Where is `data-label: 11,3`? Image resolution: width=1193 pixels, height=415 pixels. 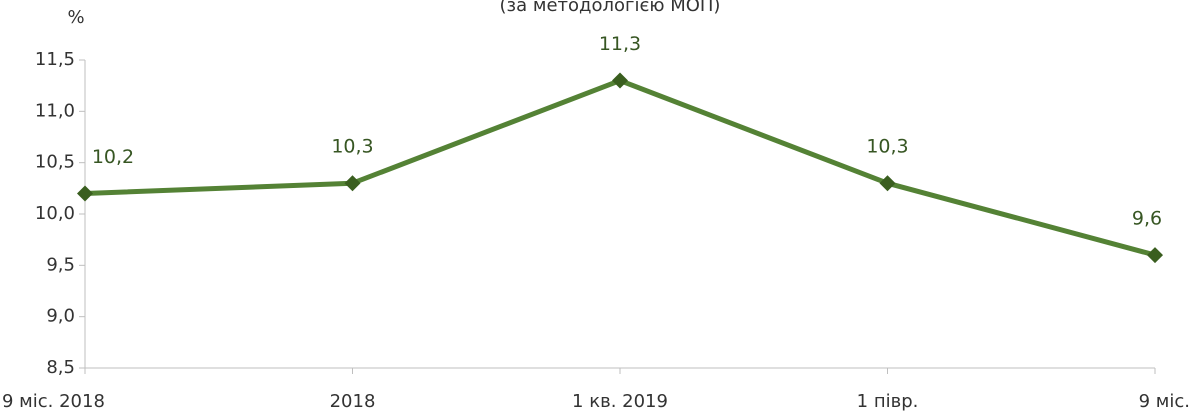
data-label: 11,3 is located at coordinates (620, 44).